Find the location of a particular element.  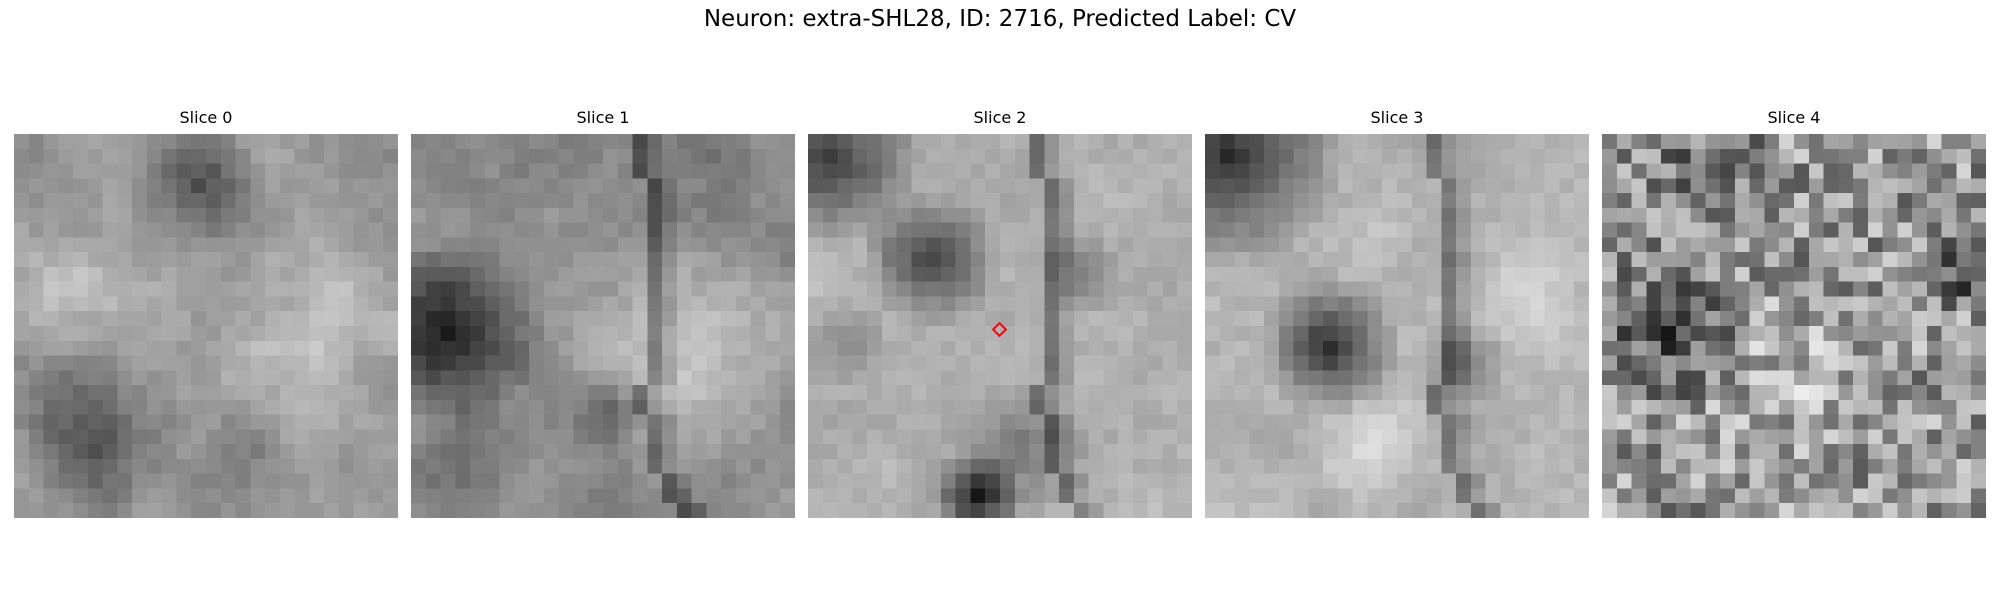

slice-panel-4: Slice 4 is located at coordinates (1794, 313).